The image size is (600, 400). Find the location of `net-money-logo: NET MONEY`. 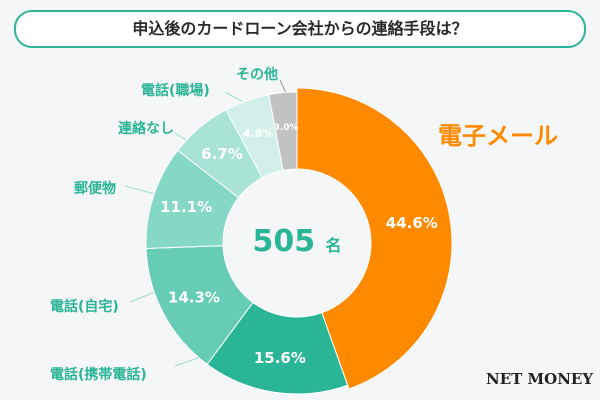

net-money-logo: NET MONEY is located at coordinates (540, 379).